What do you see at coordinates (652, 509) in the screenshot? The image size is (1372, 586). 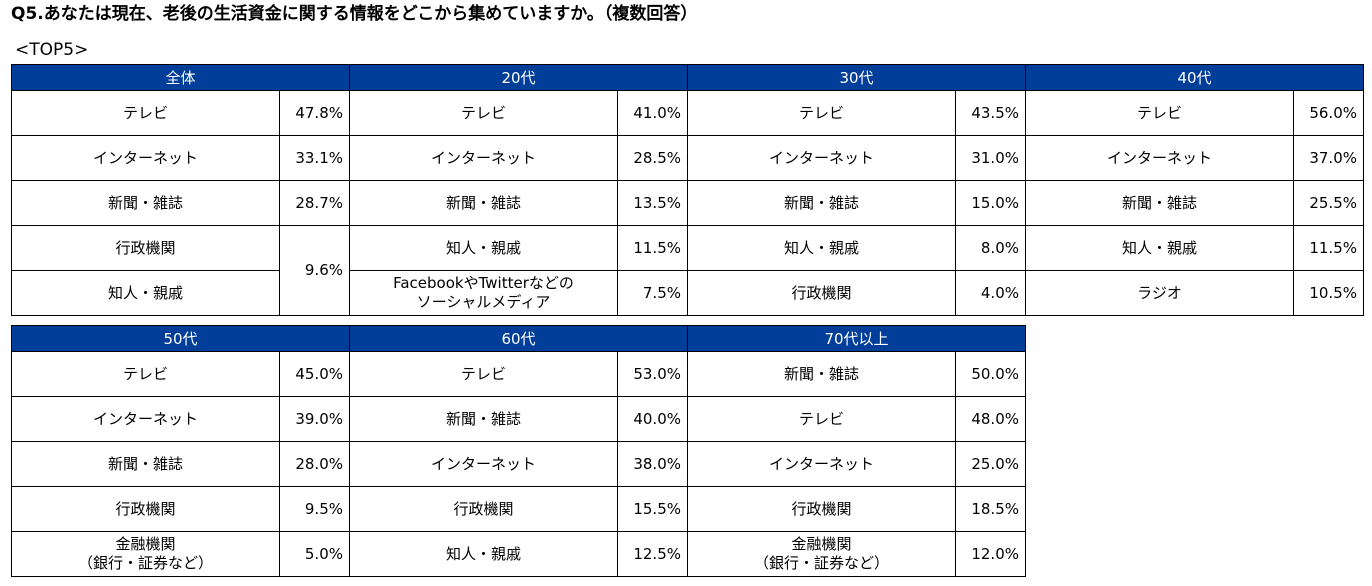 I see `percent-value: 15.5%` at bounding box center [652, 509].